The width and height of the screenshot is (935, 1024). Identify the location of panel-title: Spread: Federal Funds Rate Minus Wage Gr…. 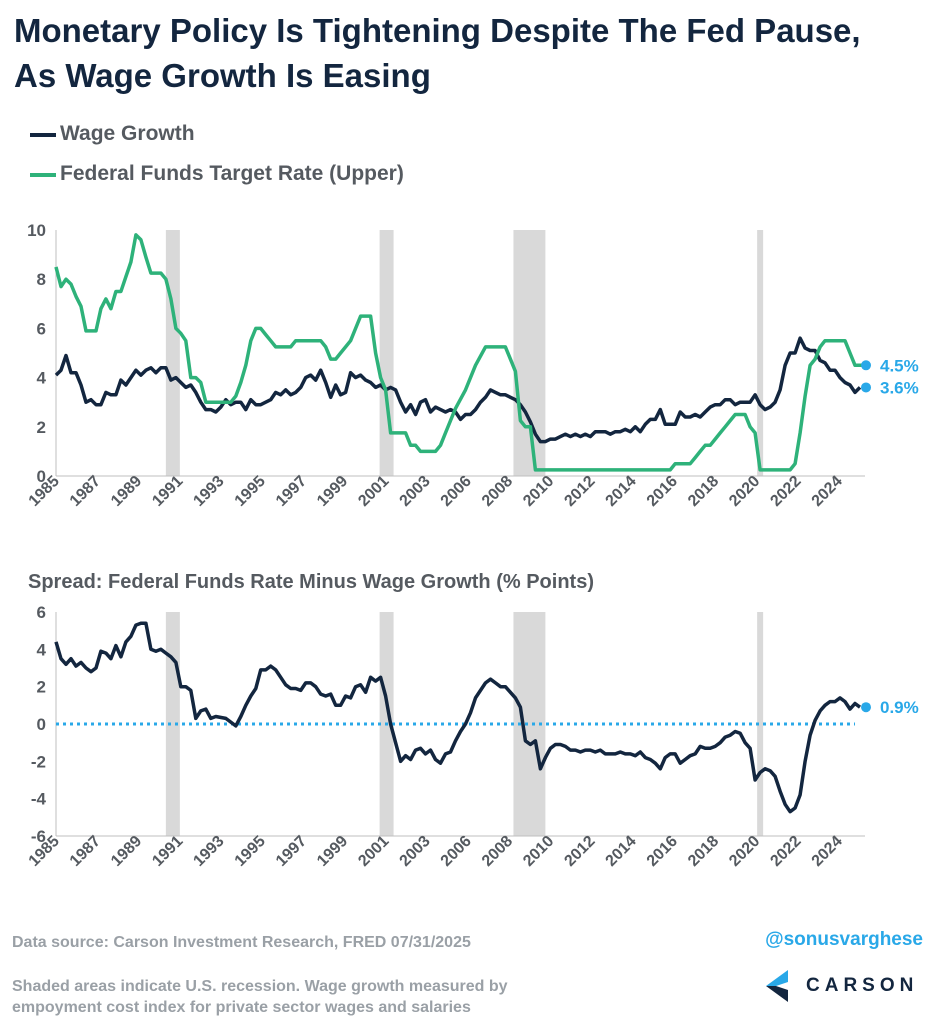
(311, 582).